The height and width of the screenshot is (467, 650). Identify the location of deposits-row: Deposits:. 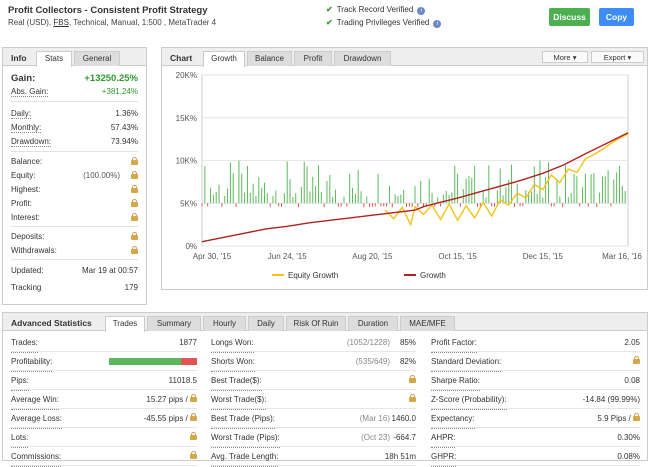
(74, 237).